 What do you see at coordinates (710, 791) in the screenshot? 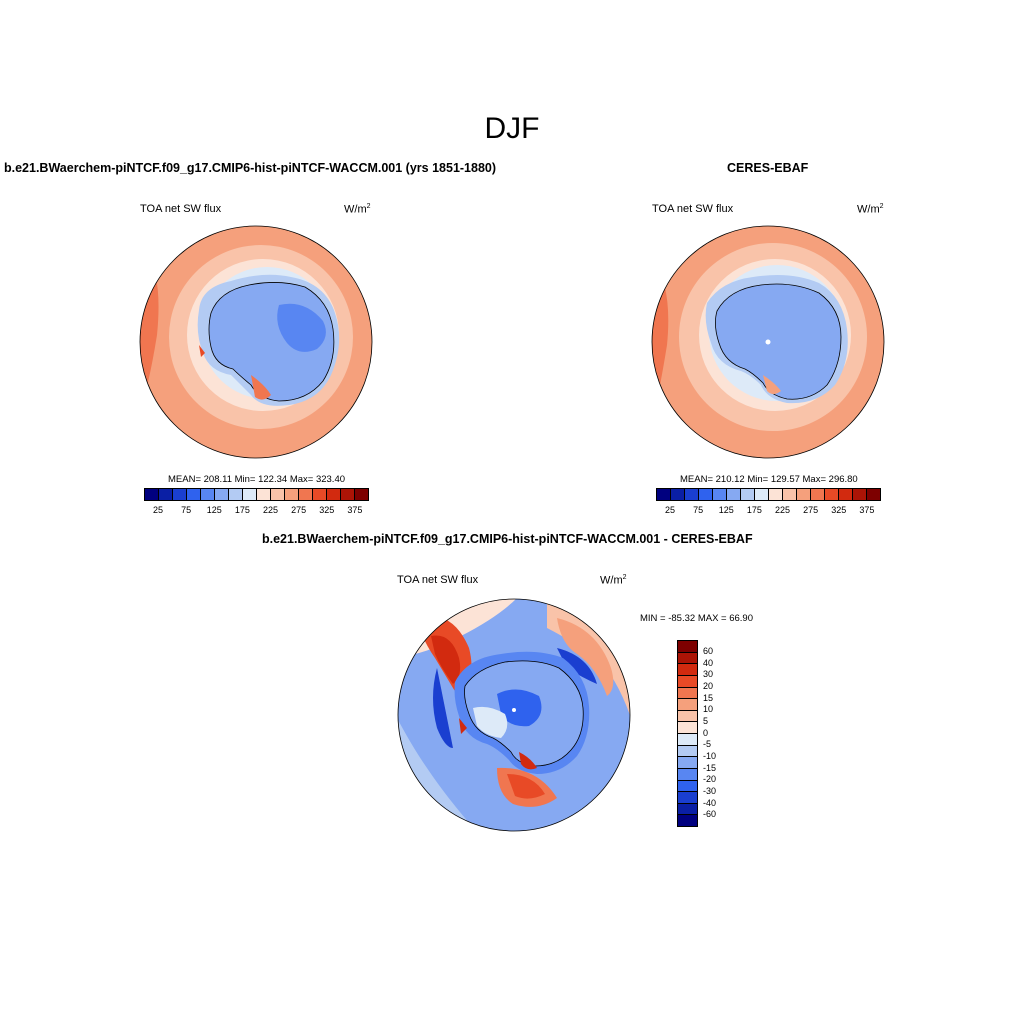
I see `colorbar-tick: -30` at bounding box center [710, 791].